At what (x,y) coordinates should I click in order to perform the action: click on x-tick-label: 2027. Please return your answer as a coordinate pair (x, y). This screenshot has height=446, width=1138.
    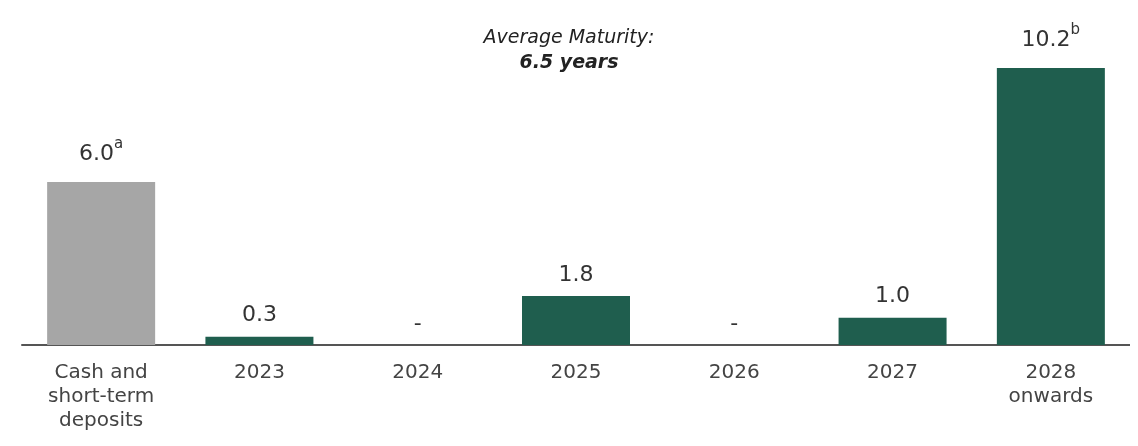
    Looking at the image, I should click on (893, 371).